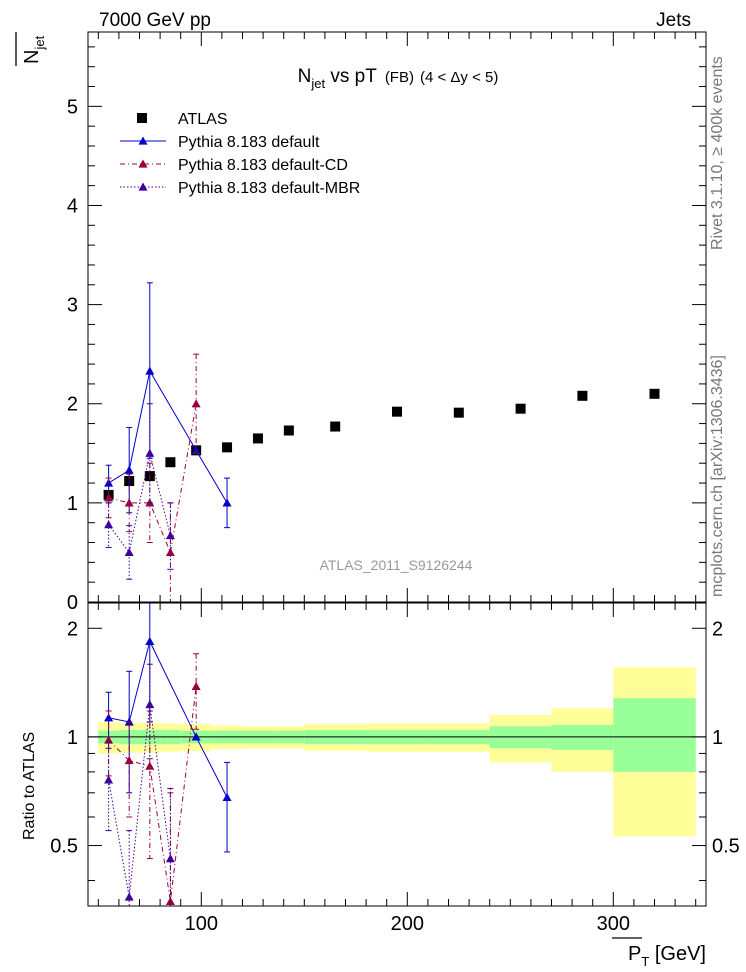  What do you see at coordinates (72, 603) in the screenshot?
I see `main-ytick-label-0: 0` at bounding box center [72, 603].